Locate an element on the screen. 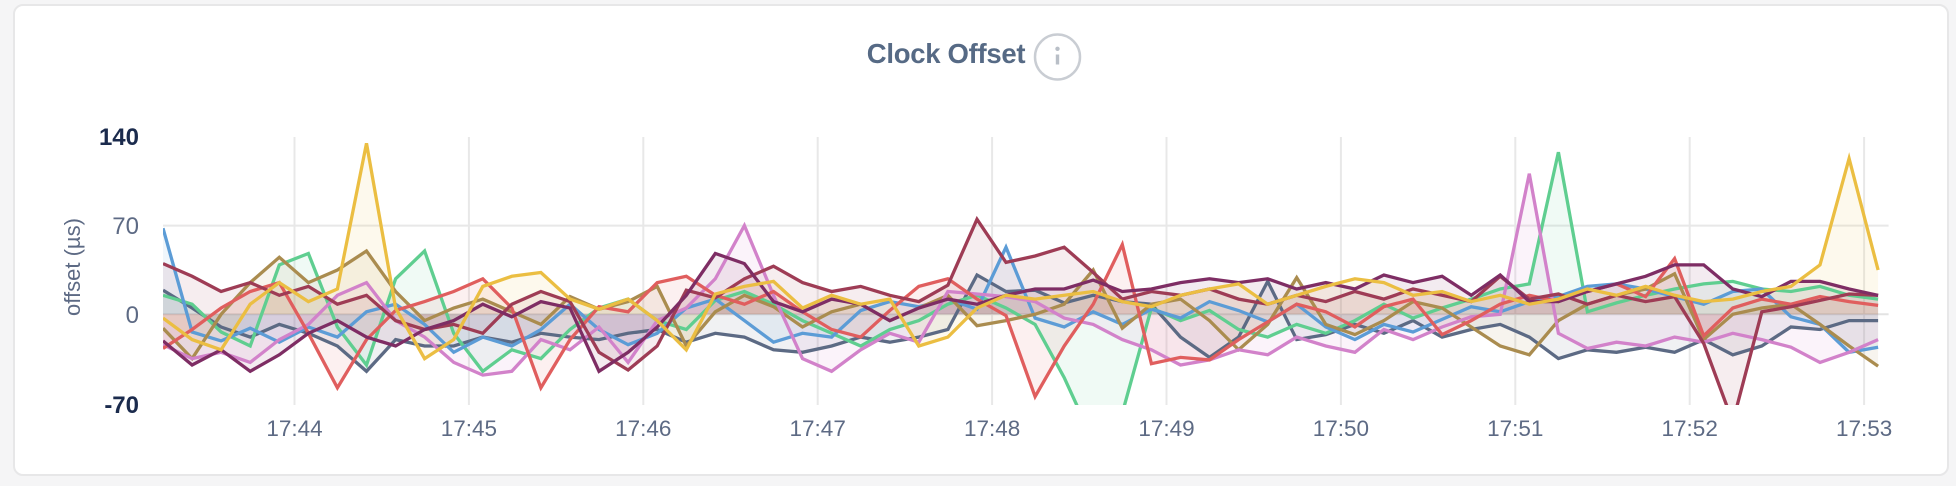 Image resolution: width=1956 pixels, height=486 pixels. svg-text: offset (µs) is located at coordinates (72, 267).